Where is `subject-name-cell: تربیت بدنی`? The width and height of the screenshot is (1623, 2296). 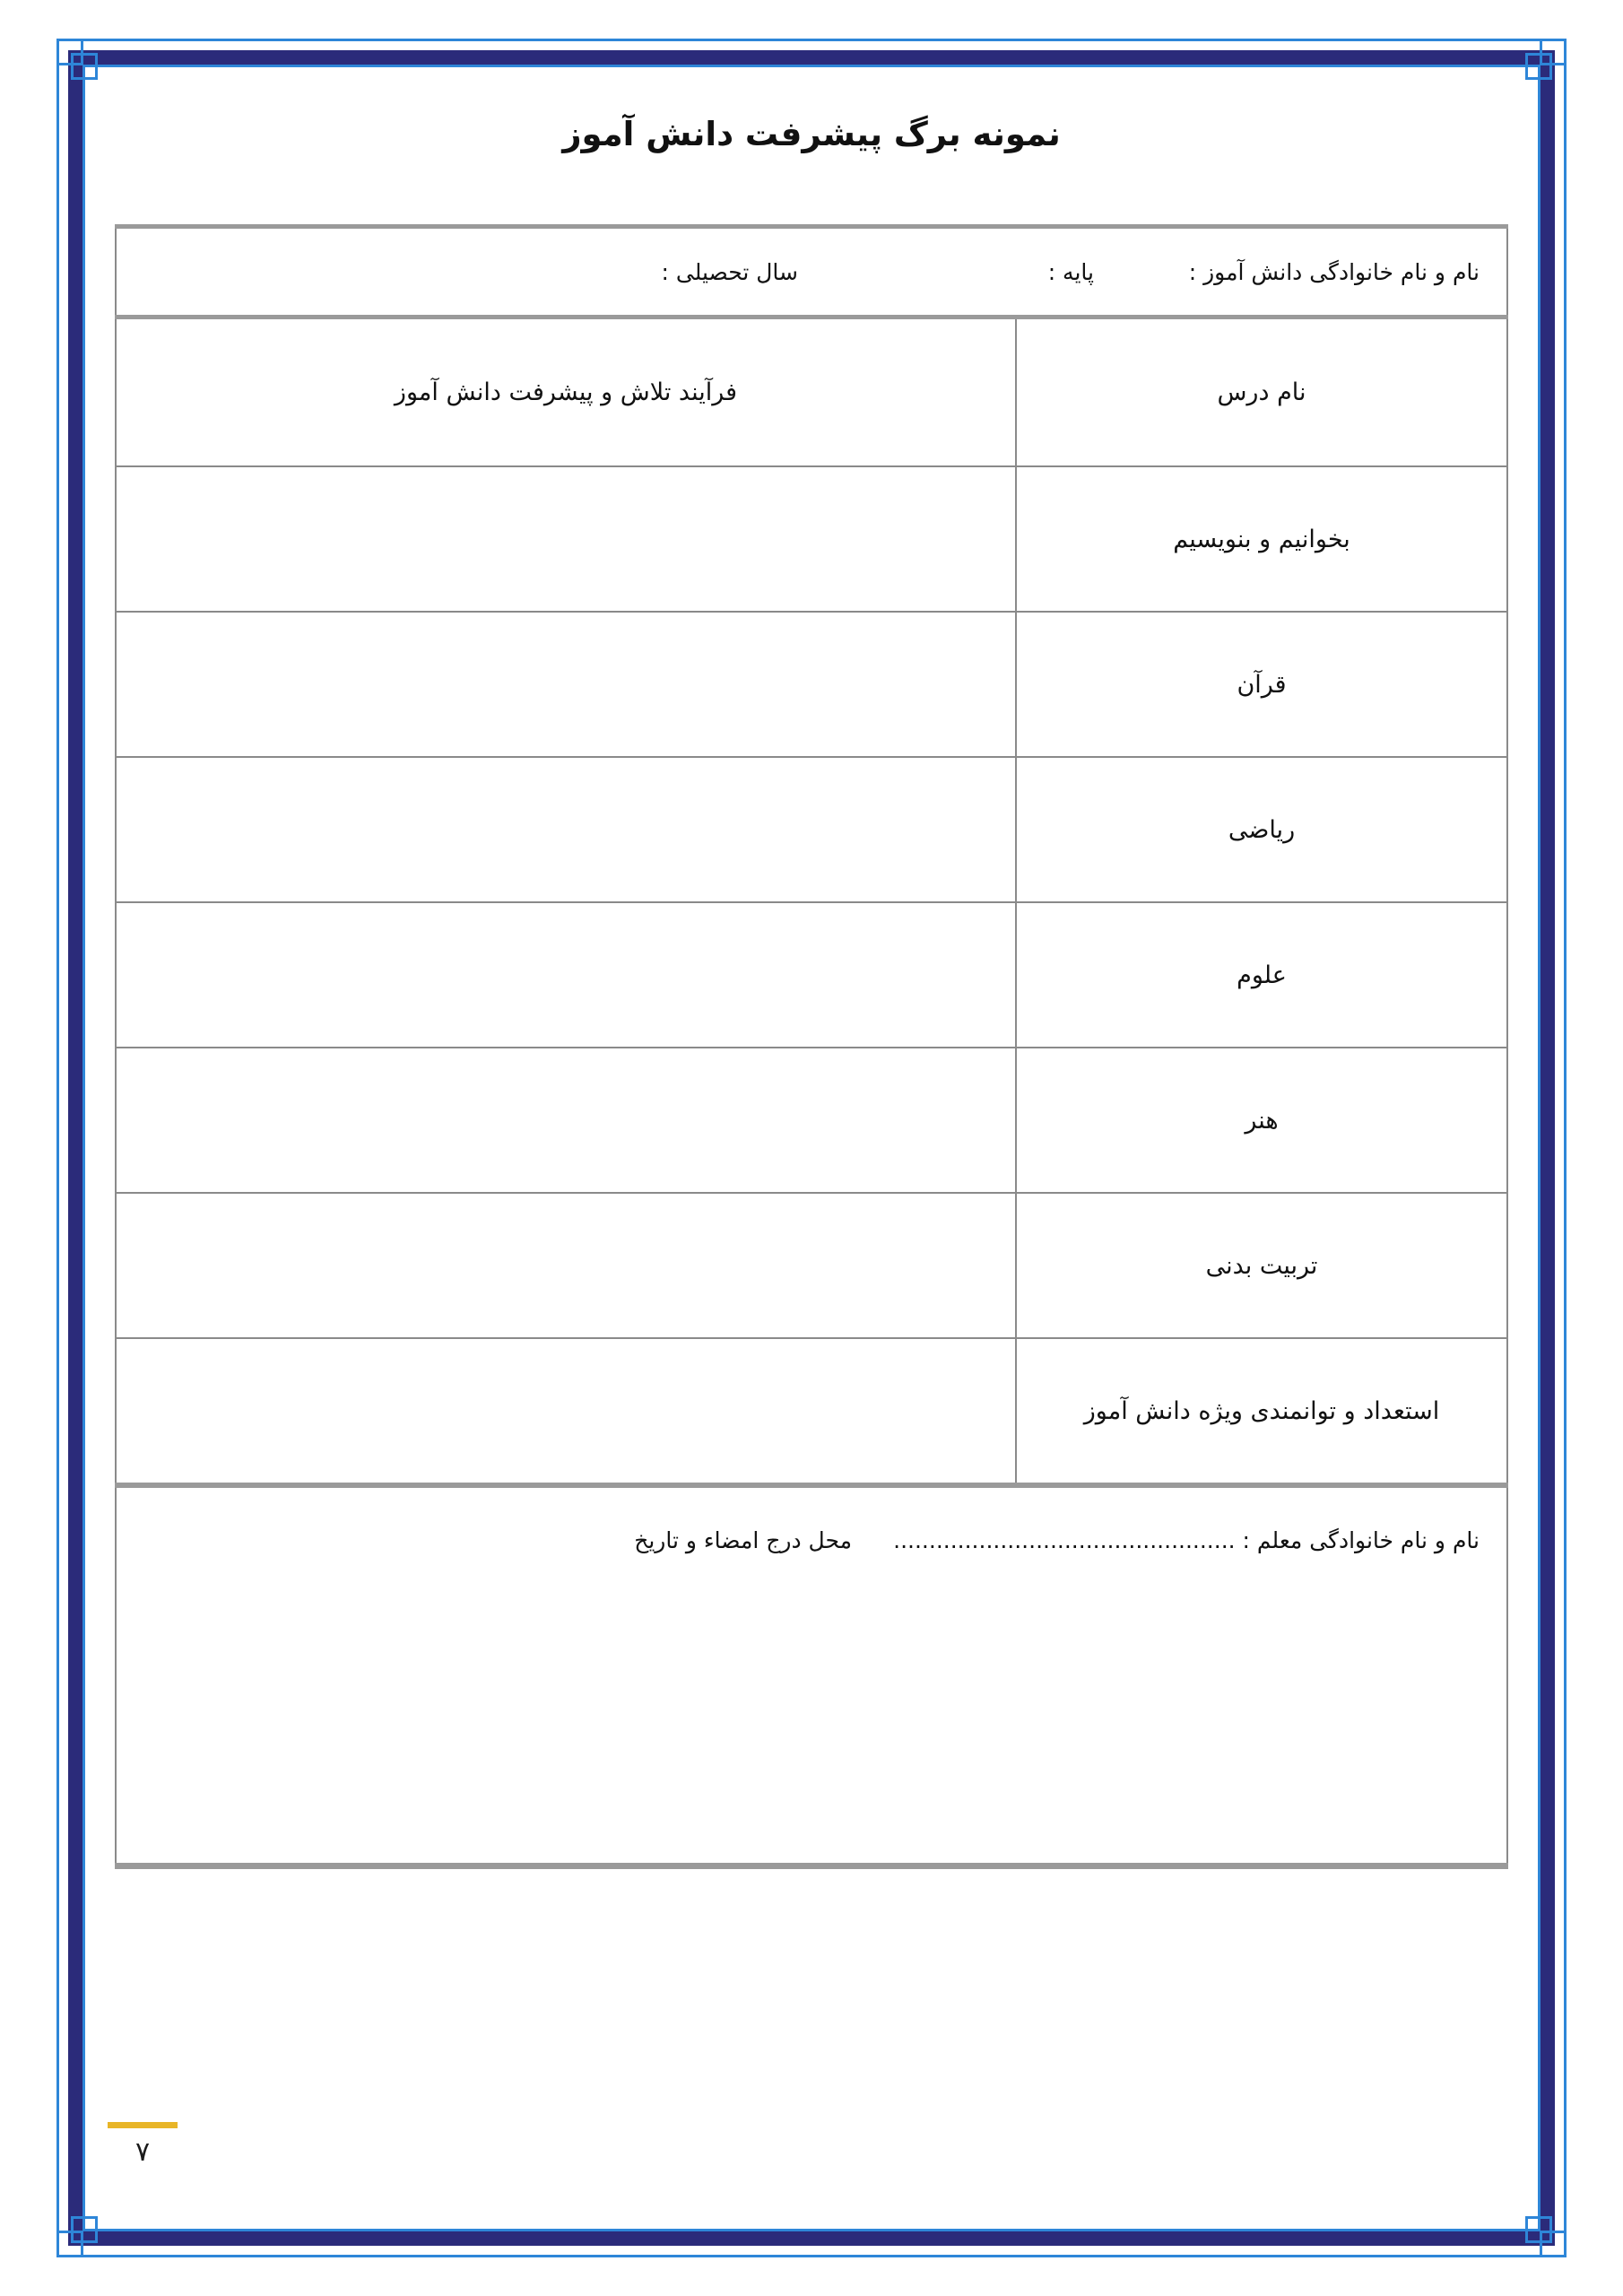
subject-name-cell: تربیت بدنی is located at coordinates (1261, 1265).